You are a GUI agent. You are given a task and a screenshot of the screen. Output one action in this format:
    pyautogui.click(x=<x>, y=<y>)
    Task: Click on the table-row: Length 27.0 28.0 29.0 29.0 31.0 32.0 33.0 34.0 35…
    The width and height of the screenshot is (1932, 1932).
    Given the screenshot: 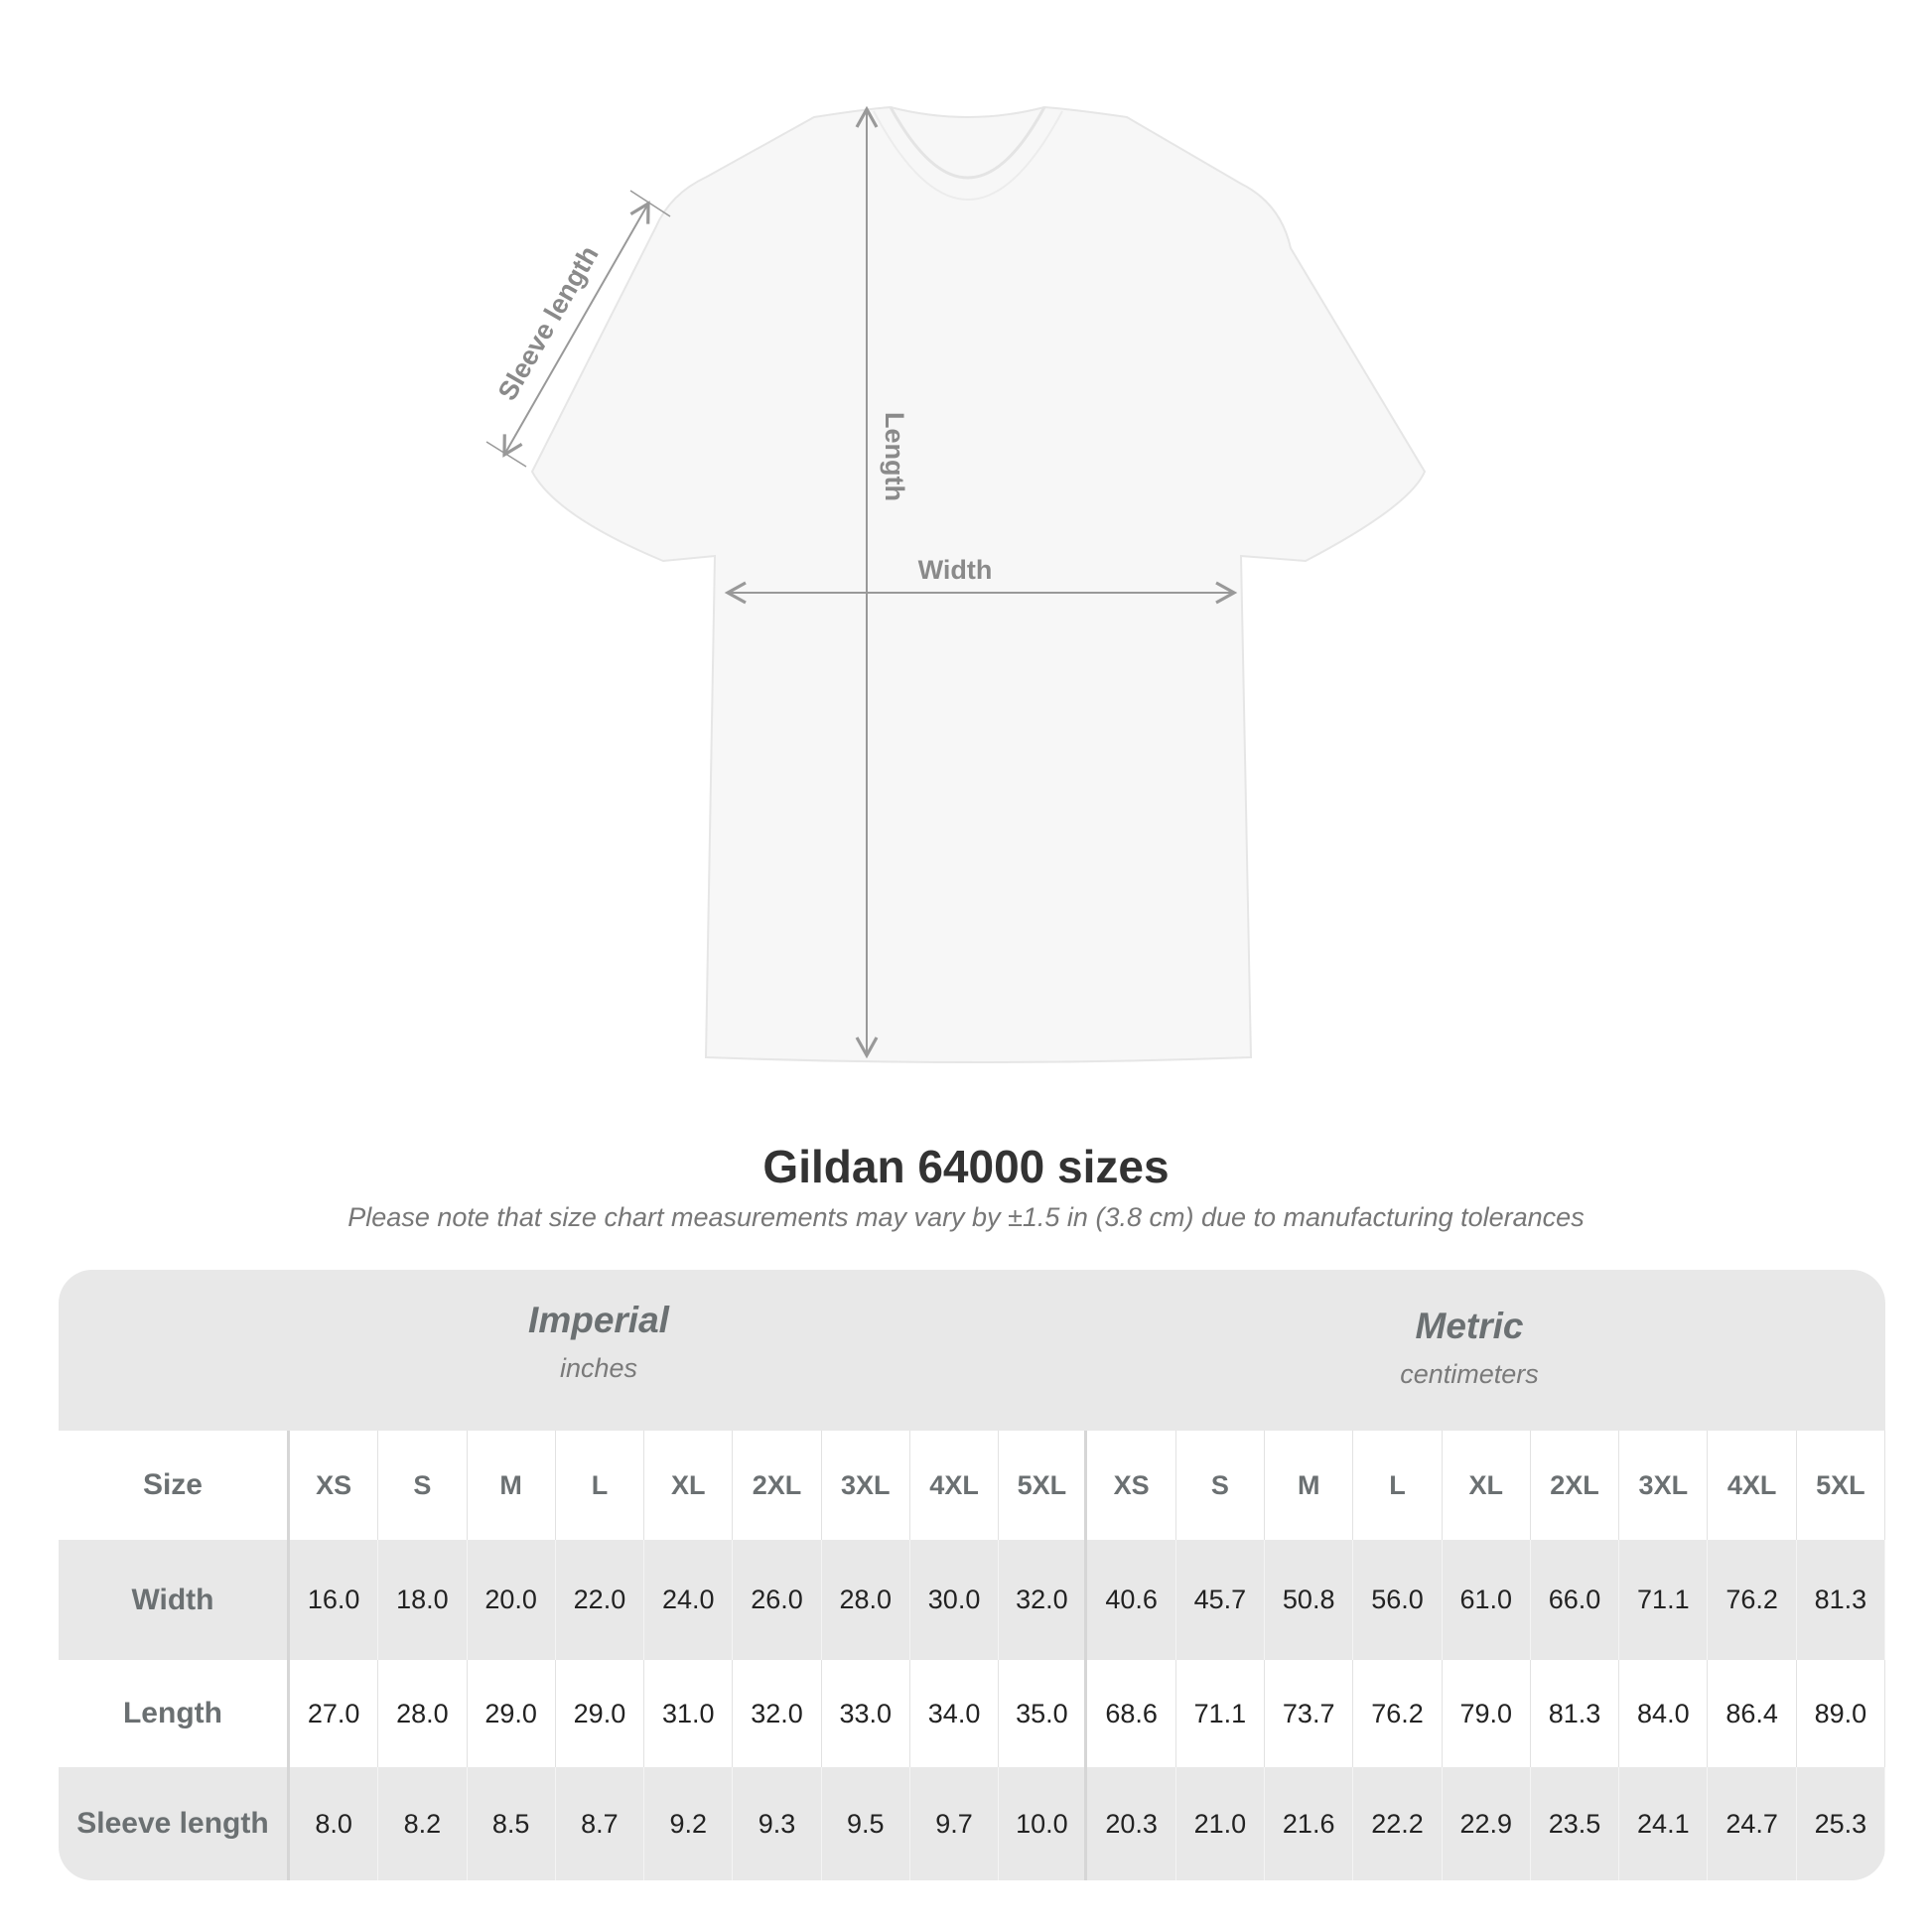 What is the action you would take?
    pyautogui.click(x=972, y=1714)
    